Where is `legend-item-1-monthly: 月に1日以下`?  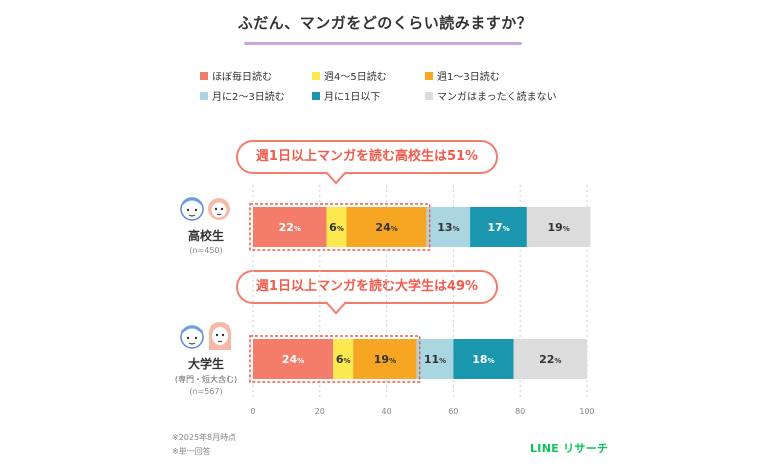
legend-item-1-monthly: 月に1日以下 is located at coordinates (346, 95).